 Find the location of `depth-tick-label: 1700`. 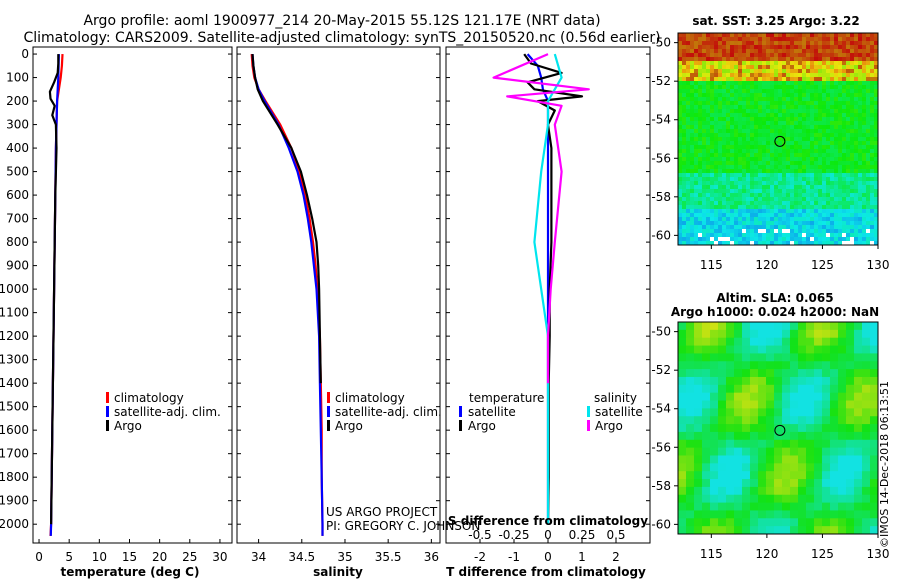

depth-tick-label: 1700 is located at coordinates (14, 454).